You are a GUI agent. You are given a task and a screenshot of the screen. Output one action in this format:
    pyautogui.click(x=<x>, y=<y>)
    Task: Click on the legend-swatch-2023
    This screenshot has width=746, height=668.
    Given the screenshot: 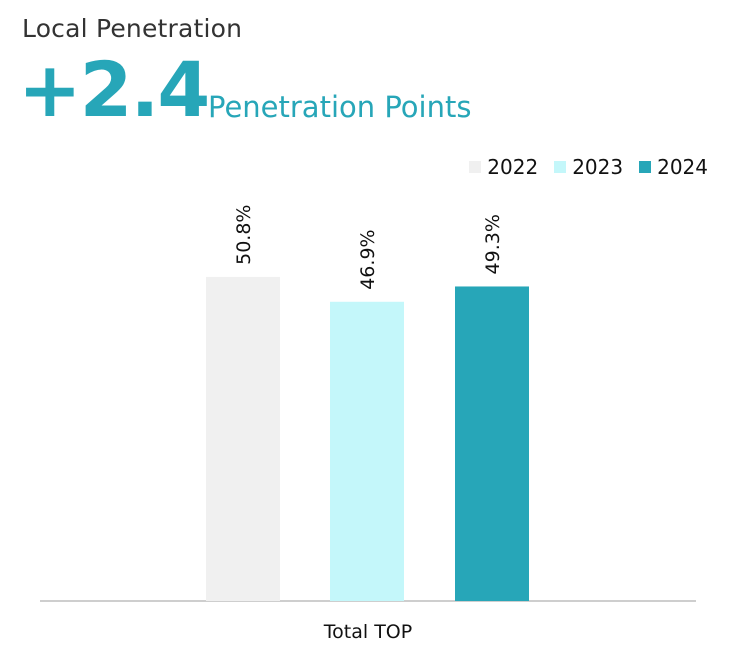 What is the action you would take?
    pyautogui.click(x=560, y=167)
    